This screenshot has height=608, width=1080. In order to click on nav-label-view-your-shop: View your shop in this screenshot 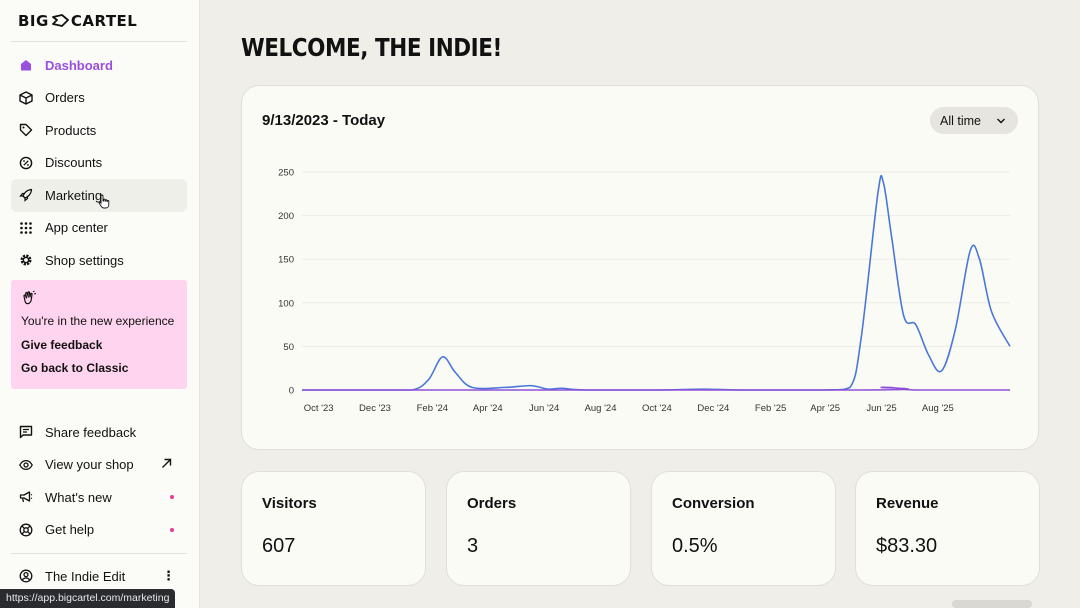, I will do `click(89, 465)`.